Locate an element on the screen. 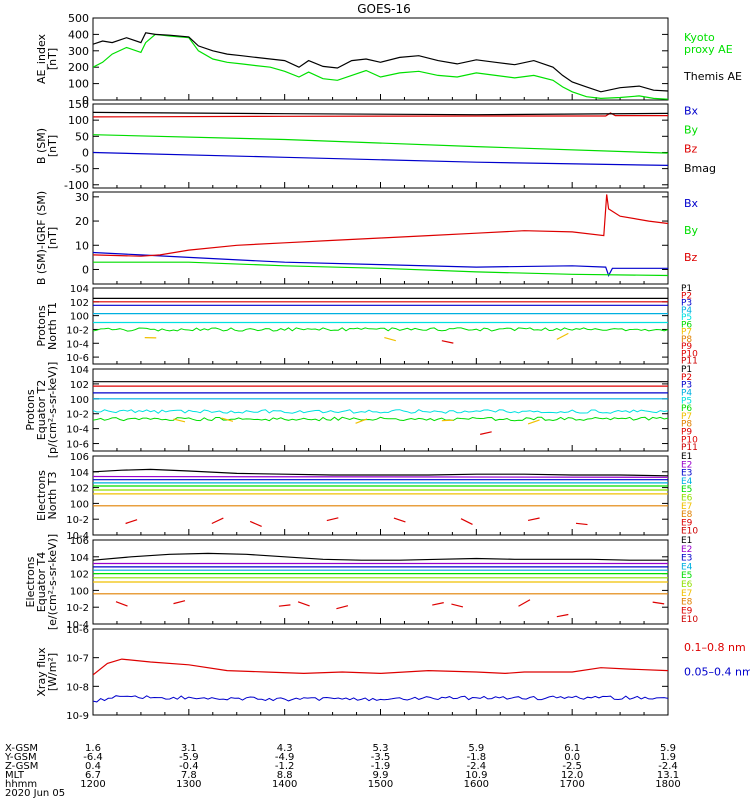 The width and height of the screenshot is (750, 800). legend-label: P2 is located at coordinates (686, 378).